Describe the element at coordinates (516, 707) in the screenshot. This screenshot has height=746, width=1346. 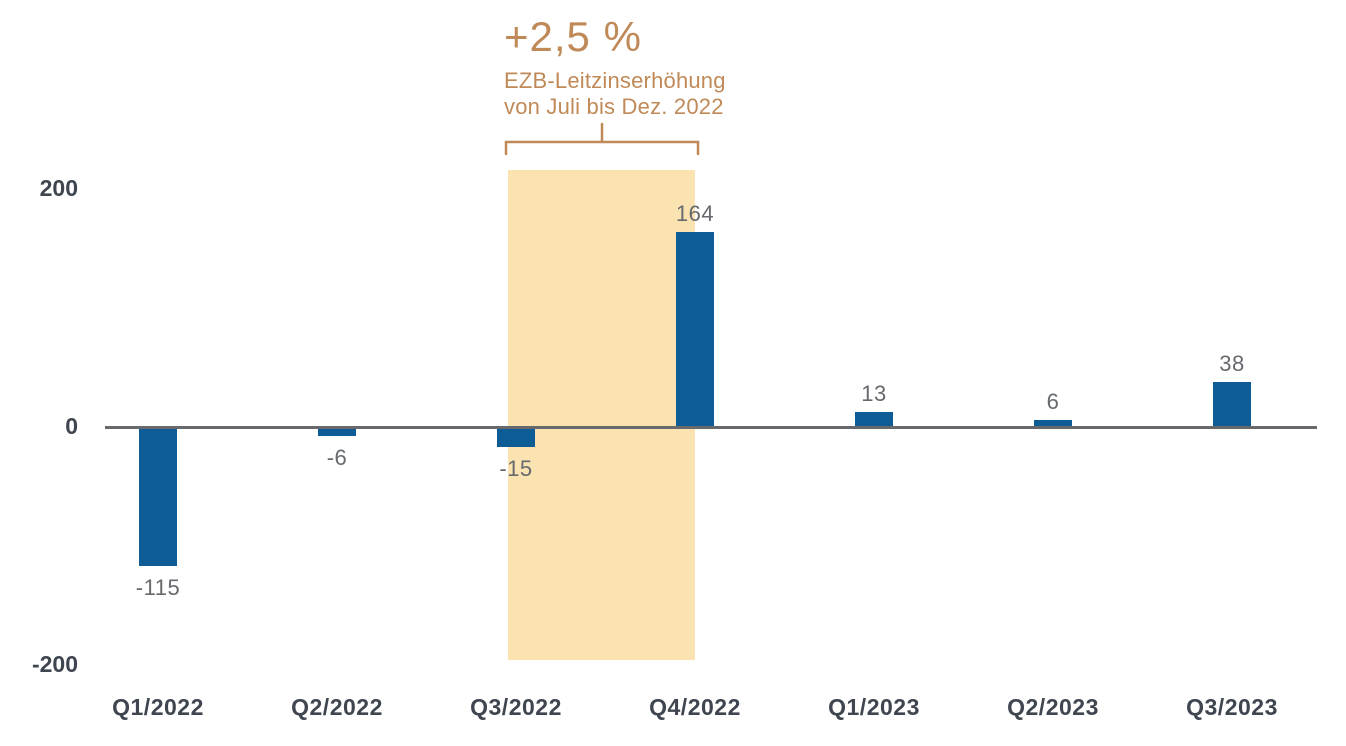
I see `x-axis-label-Q3/2022: Q3/2022` at that location.